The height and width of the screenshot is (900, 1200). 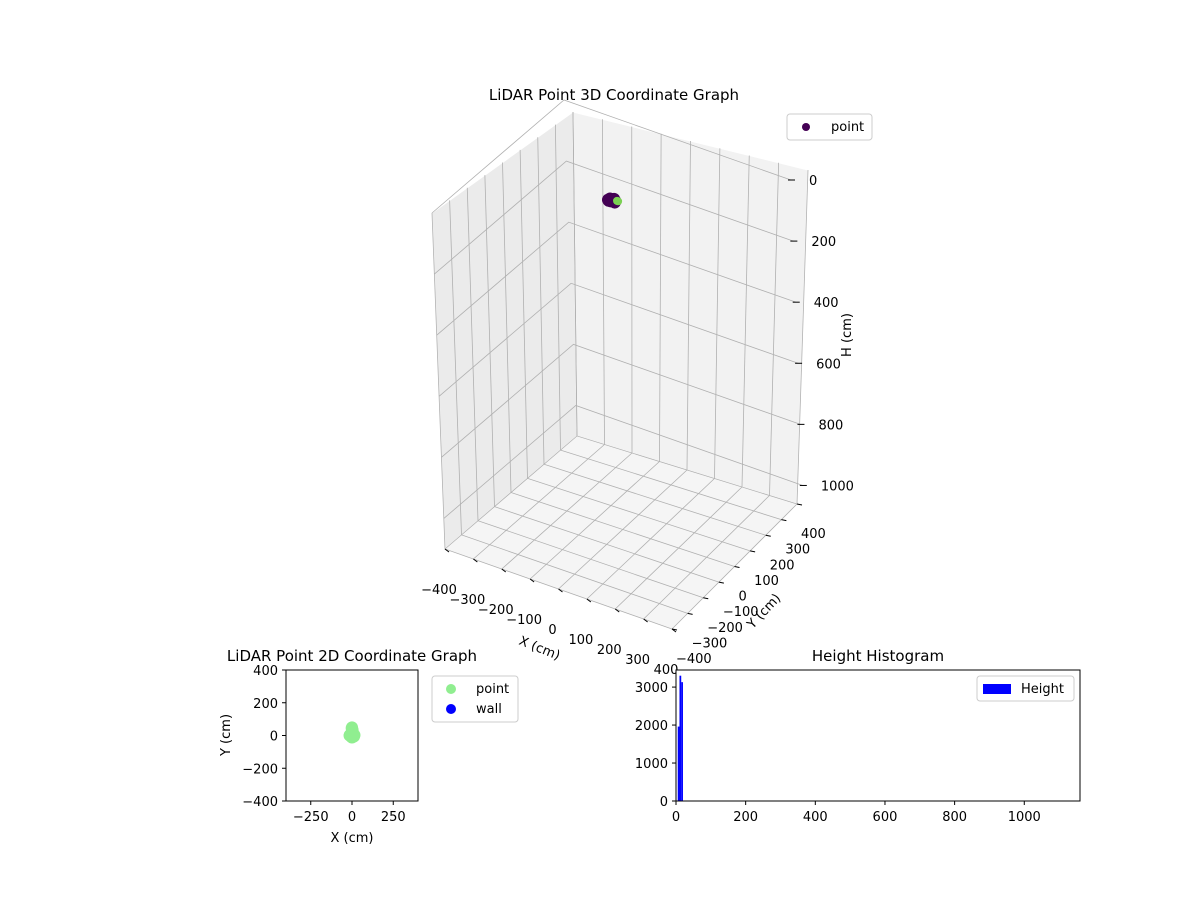 I want to click on tick-label-x-3d: 300, so click(x=637, y=660).